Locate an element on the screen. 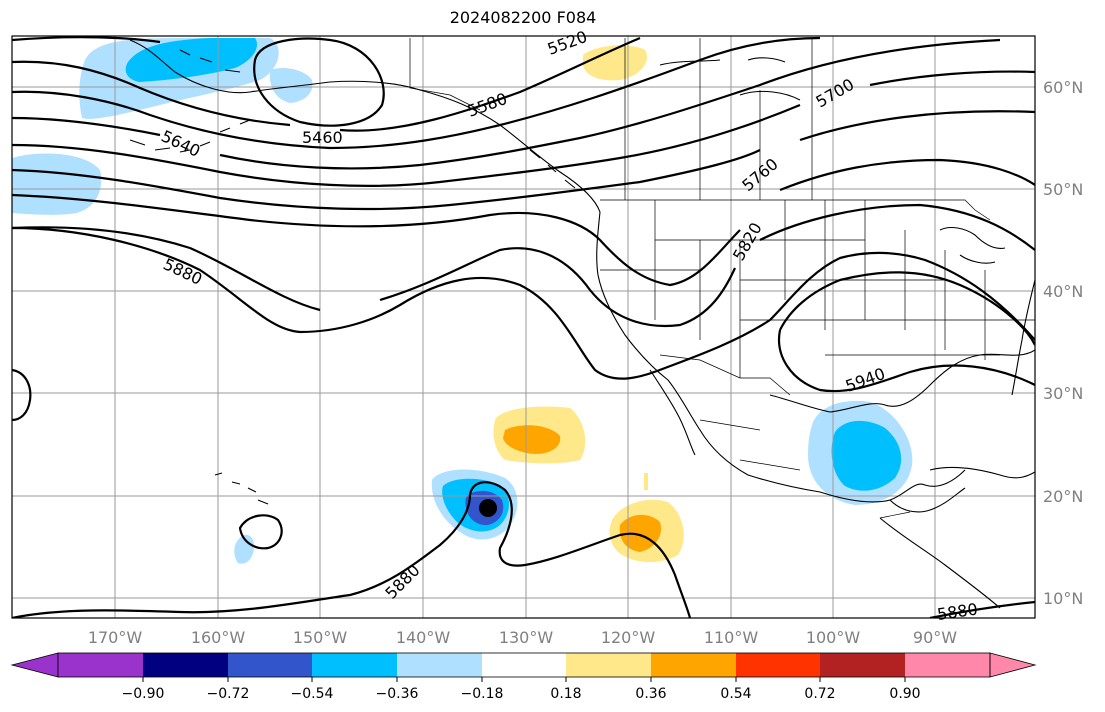 The width and height of the screenshot is (1105, 712). positive-anomaly-sliver is located at coordinates (646, 481).